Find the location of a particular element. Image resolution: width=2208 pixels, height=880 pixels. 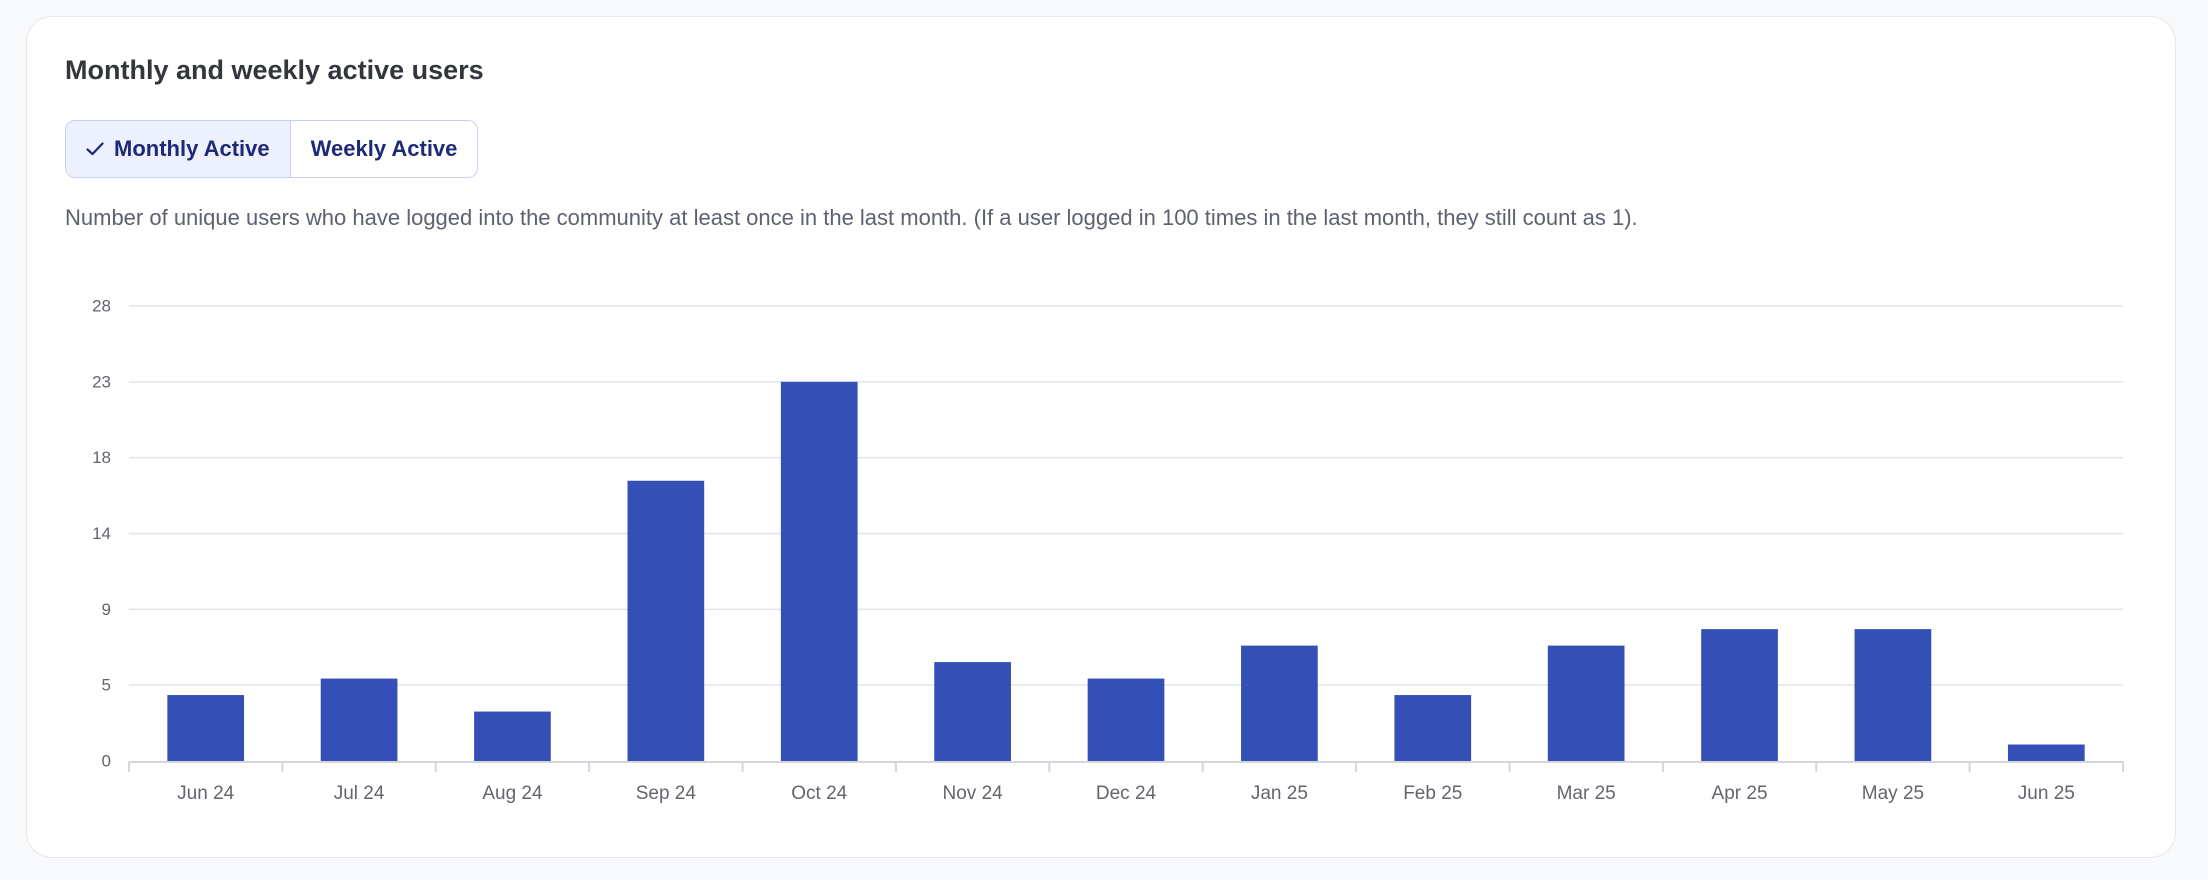

x-tick-label: Apr 25 is located at coordinates (1740, 793).